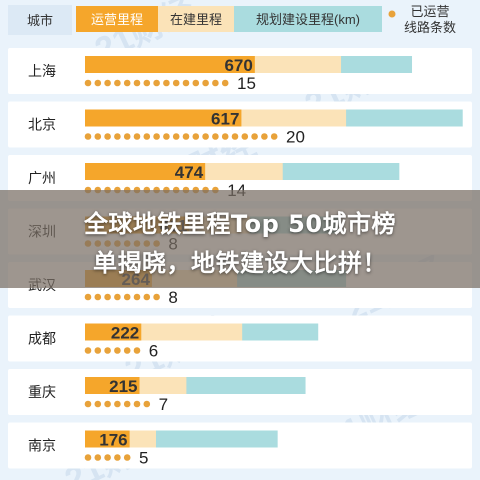 Image resolution: width=480 pixels, height=480 pixels. What do you see at coordinates (238, 65) in the screenshot?
I see `operating-value-label: 670` at bounding box center [238, 65].